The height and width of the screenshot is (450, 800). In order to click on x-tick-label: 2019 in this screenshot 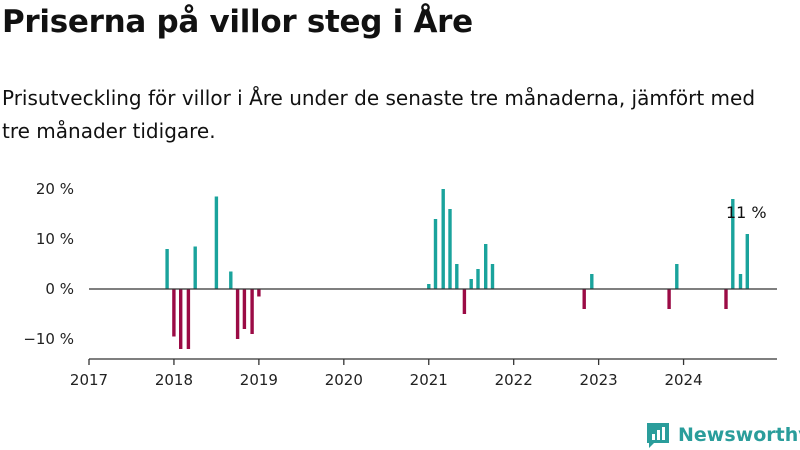, I will do `click(259, 380)`.